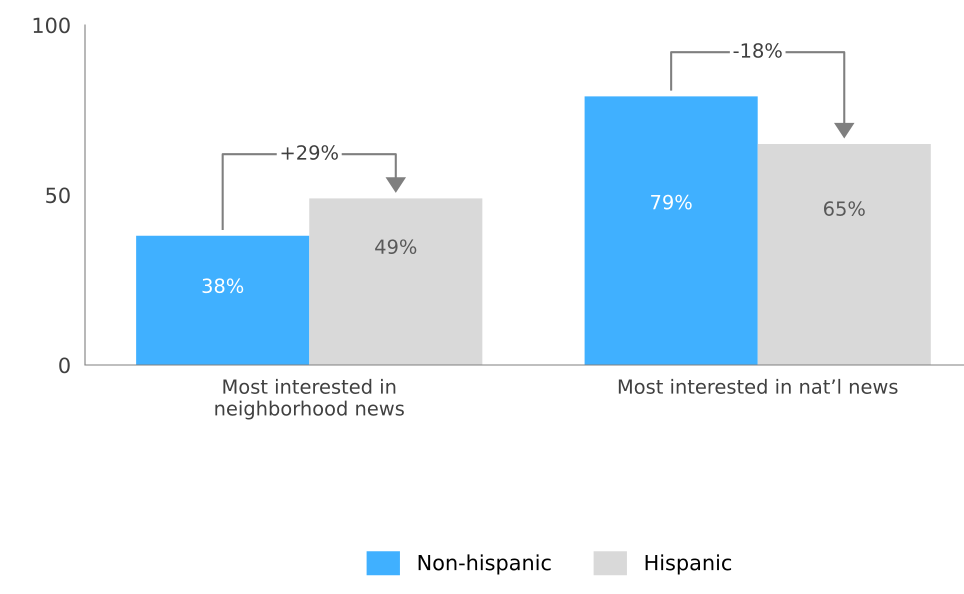  What do you see at coordinates (844, 208) in the screenshot?
I see `data-label: 65%` at bounding box center [844, 208].